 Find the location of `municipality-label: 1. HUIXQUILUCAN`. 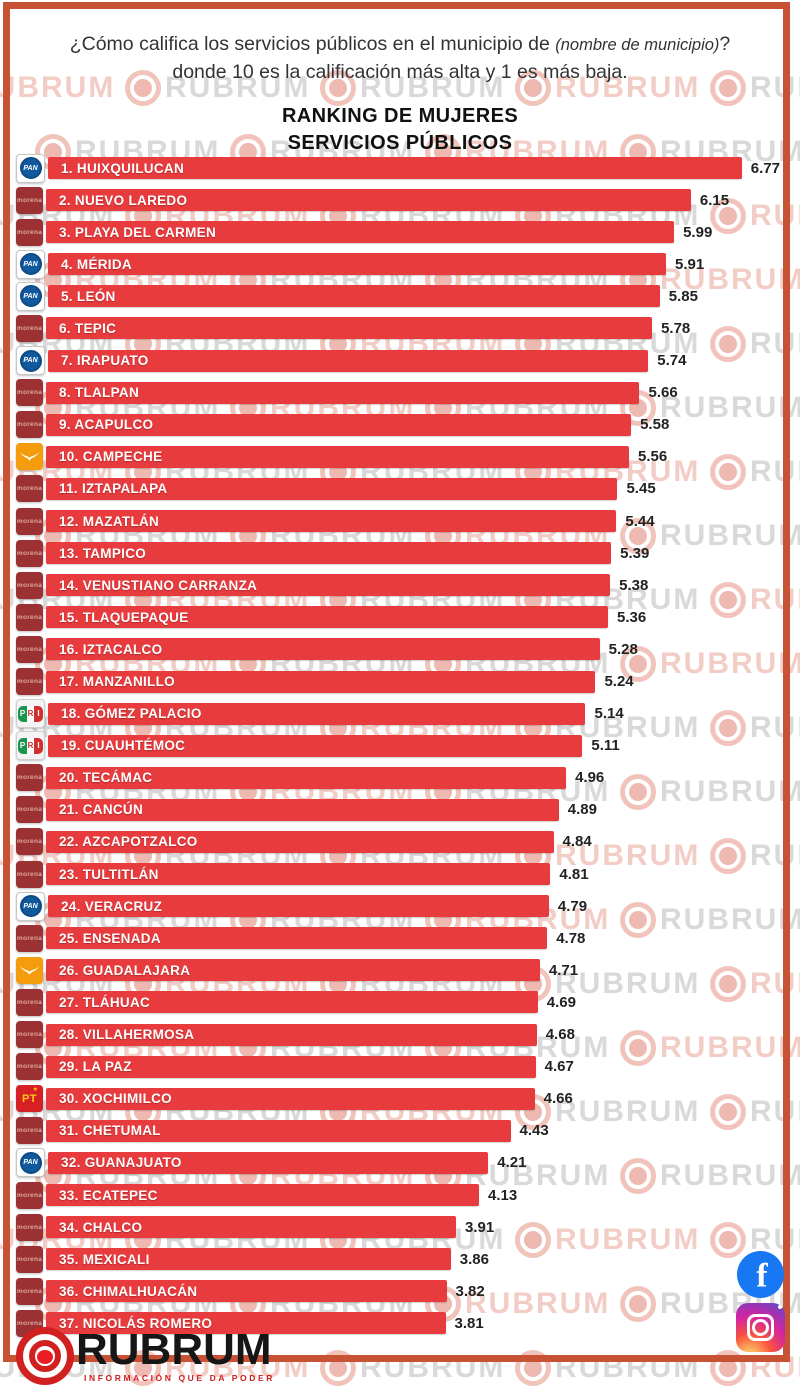

municipality-label: 1. HUIXQUILUCAN is located at coordinates (123, 168).